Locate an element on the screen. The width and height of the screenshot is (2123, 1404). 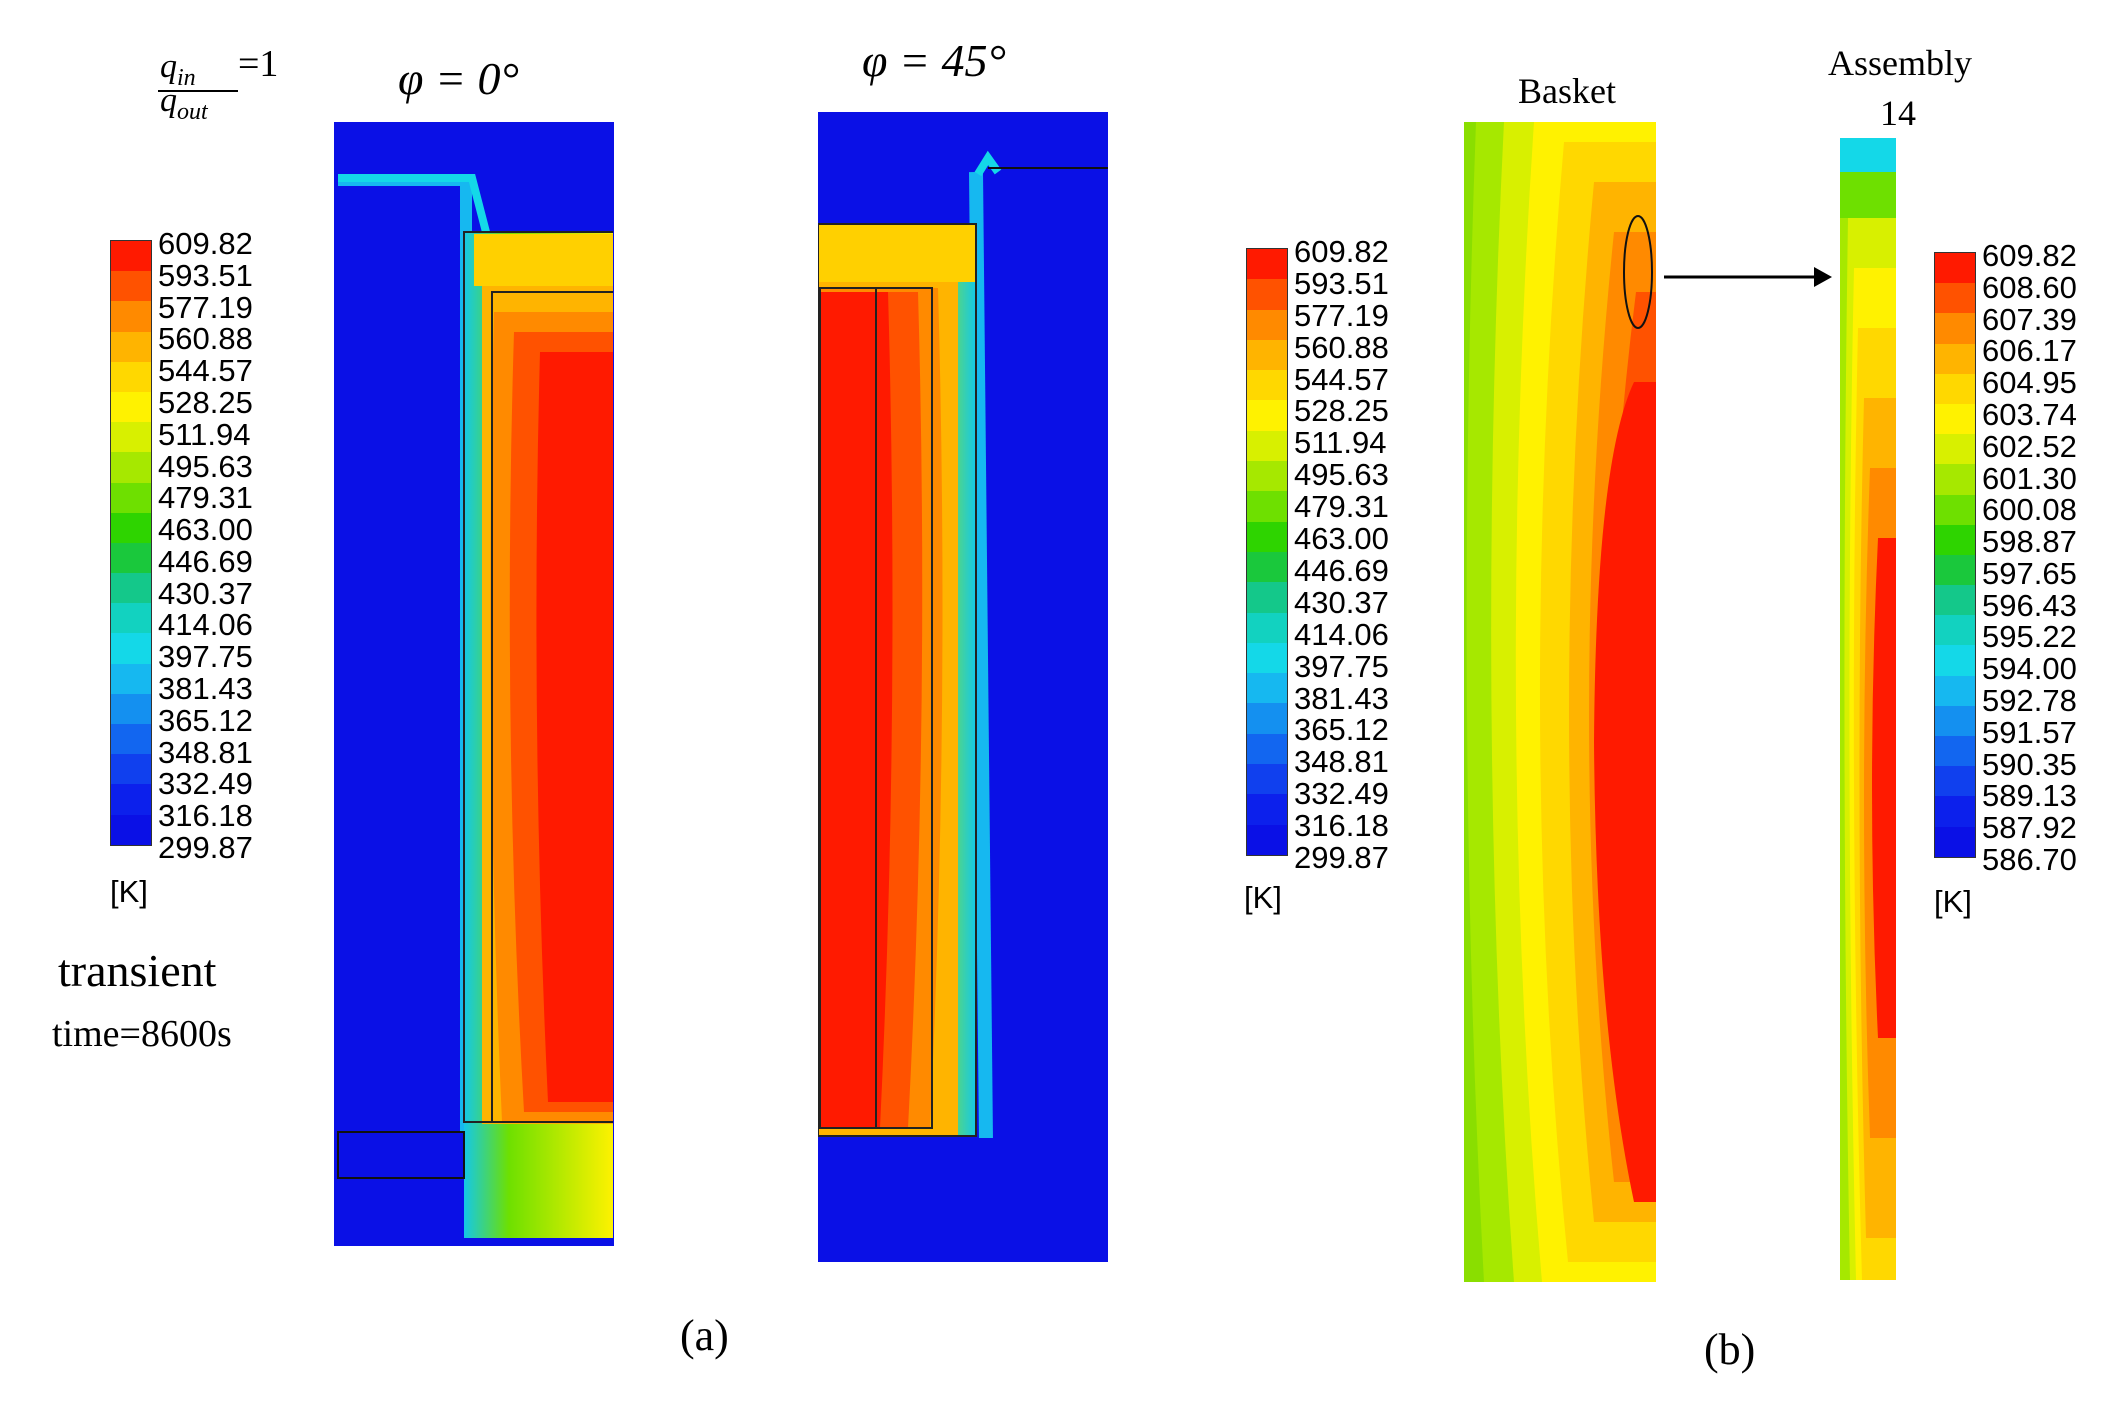
colorbar-tick-label: 592.78 is located at coordinates (2029, 701).